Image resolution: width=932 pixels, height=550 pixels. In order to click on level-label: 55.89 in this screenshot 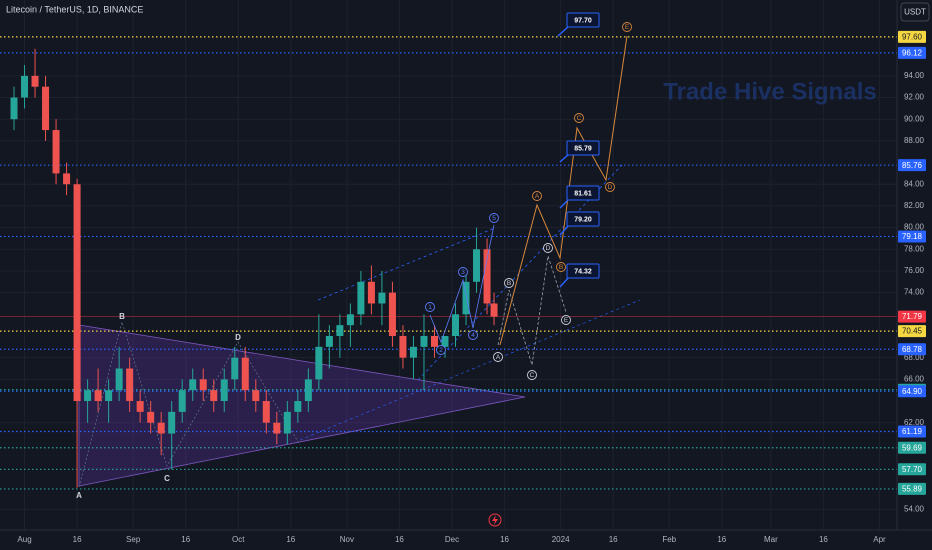, I will do `click(912, 489)`.